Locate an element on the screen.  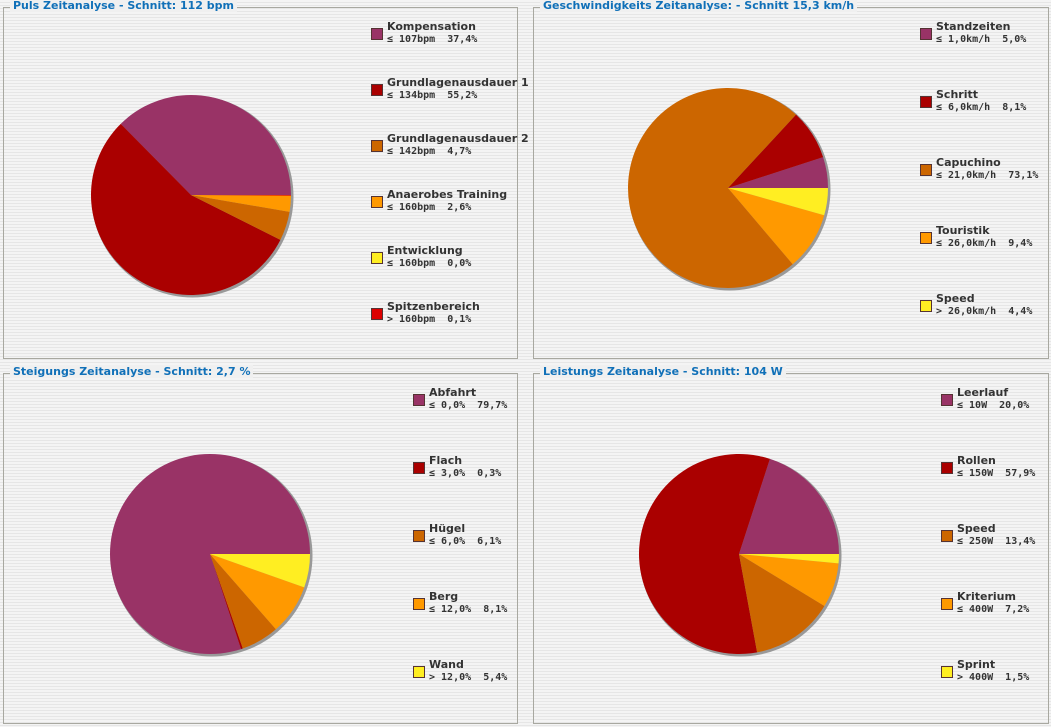
legend-range: > 26,0km/h is located at coordinates (966, 311).